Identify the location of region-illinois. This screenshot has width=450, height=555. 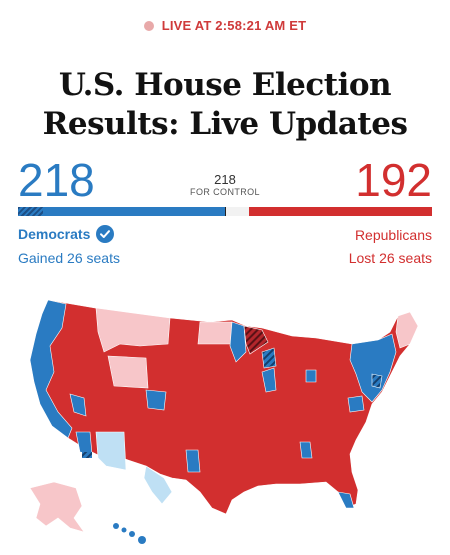
(269, 380).